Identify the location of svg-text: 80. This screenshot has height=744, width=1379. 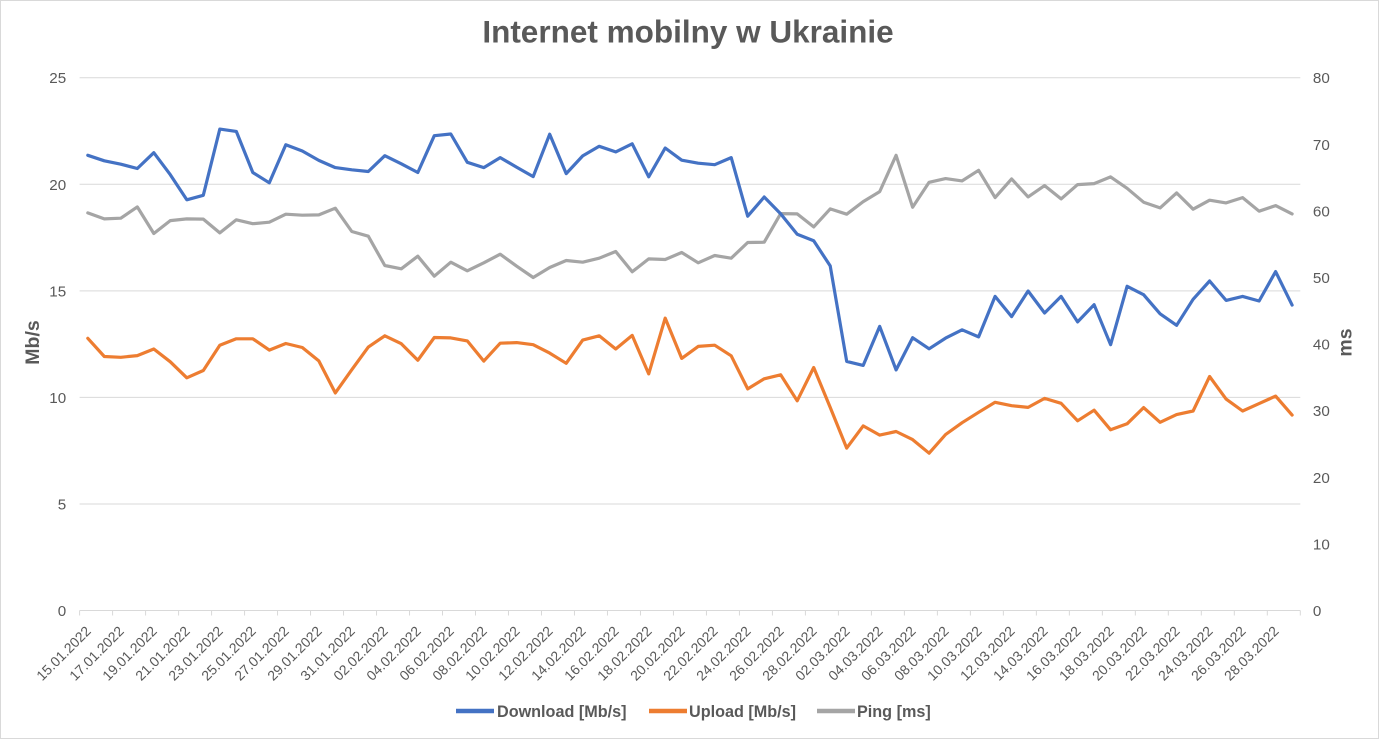
(1321, 78).